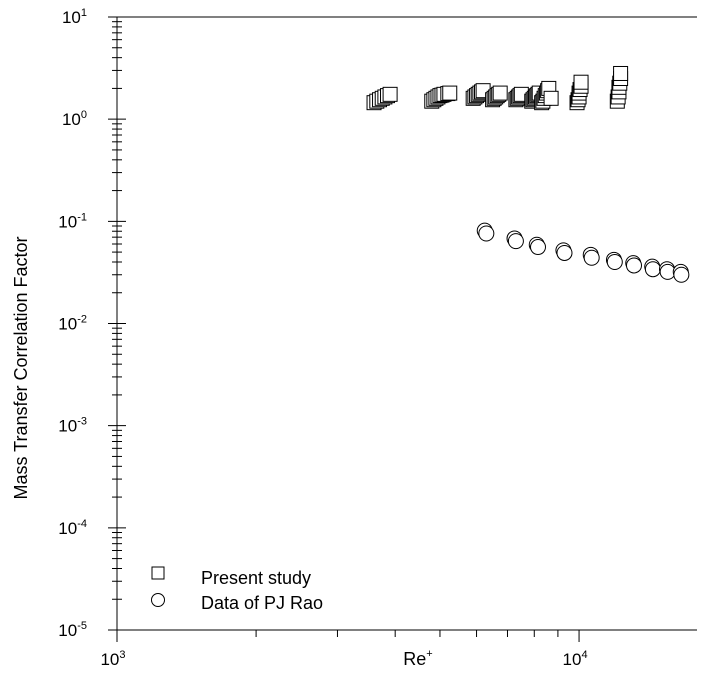 This screenshot has height=690, width=721. What do you see at coordinates (429, 654) in the screenshot?
I see `x-axis-title-superscript: +` at bounding box center [429, 654].